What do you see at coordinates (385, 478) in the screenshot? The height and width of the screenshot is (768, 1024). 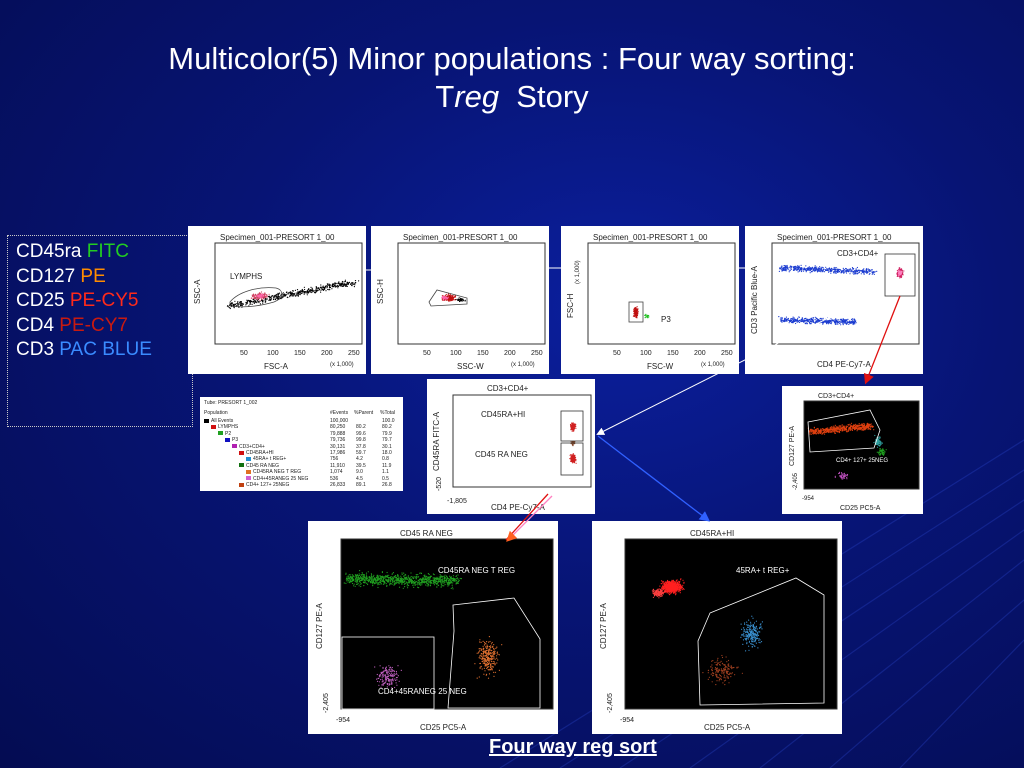 I see `pop-row-total: 0.5` at bounding box center [385, 478].